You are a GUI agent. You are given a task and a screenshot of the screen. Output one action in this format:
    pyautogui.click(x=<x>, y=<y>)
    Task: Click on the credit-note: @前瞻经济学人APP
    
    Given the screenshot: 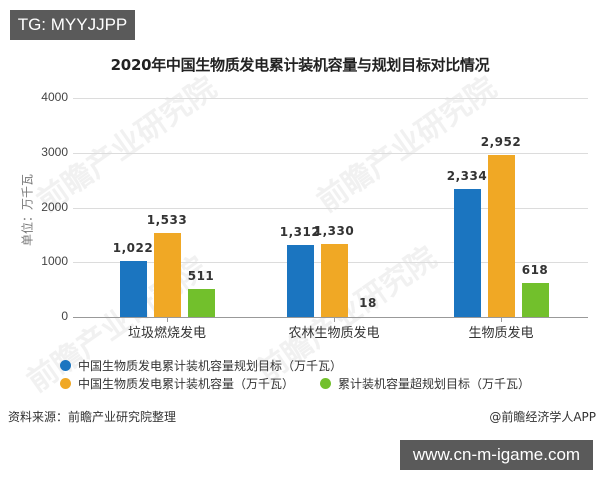 What is the action you would take?
    pyautogui.click(x=542, y=417)
    